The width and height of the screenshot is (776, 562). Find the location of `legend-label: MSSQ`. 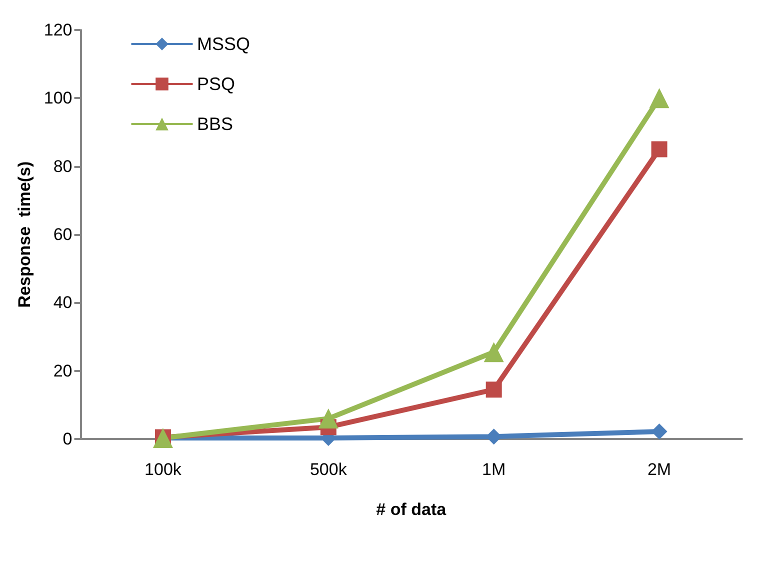

legend-label: MSSQ is located at coordinates (223, 44).